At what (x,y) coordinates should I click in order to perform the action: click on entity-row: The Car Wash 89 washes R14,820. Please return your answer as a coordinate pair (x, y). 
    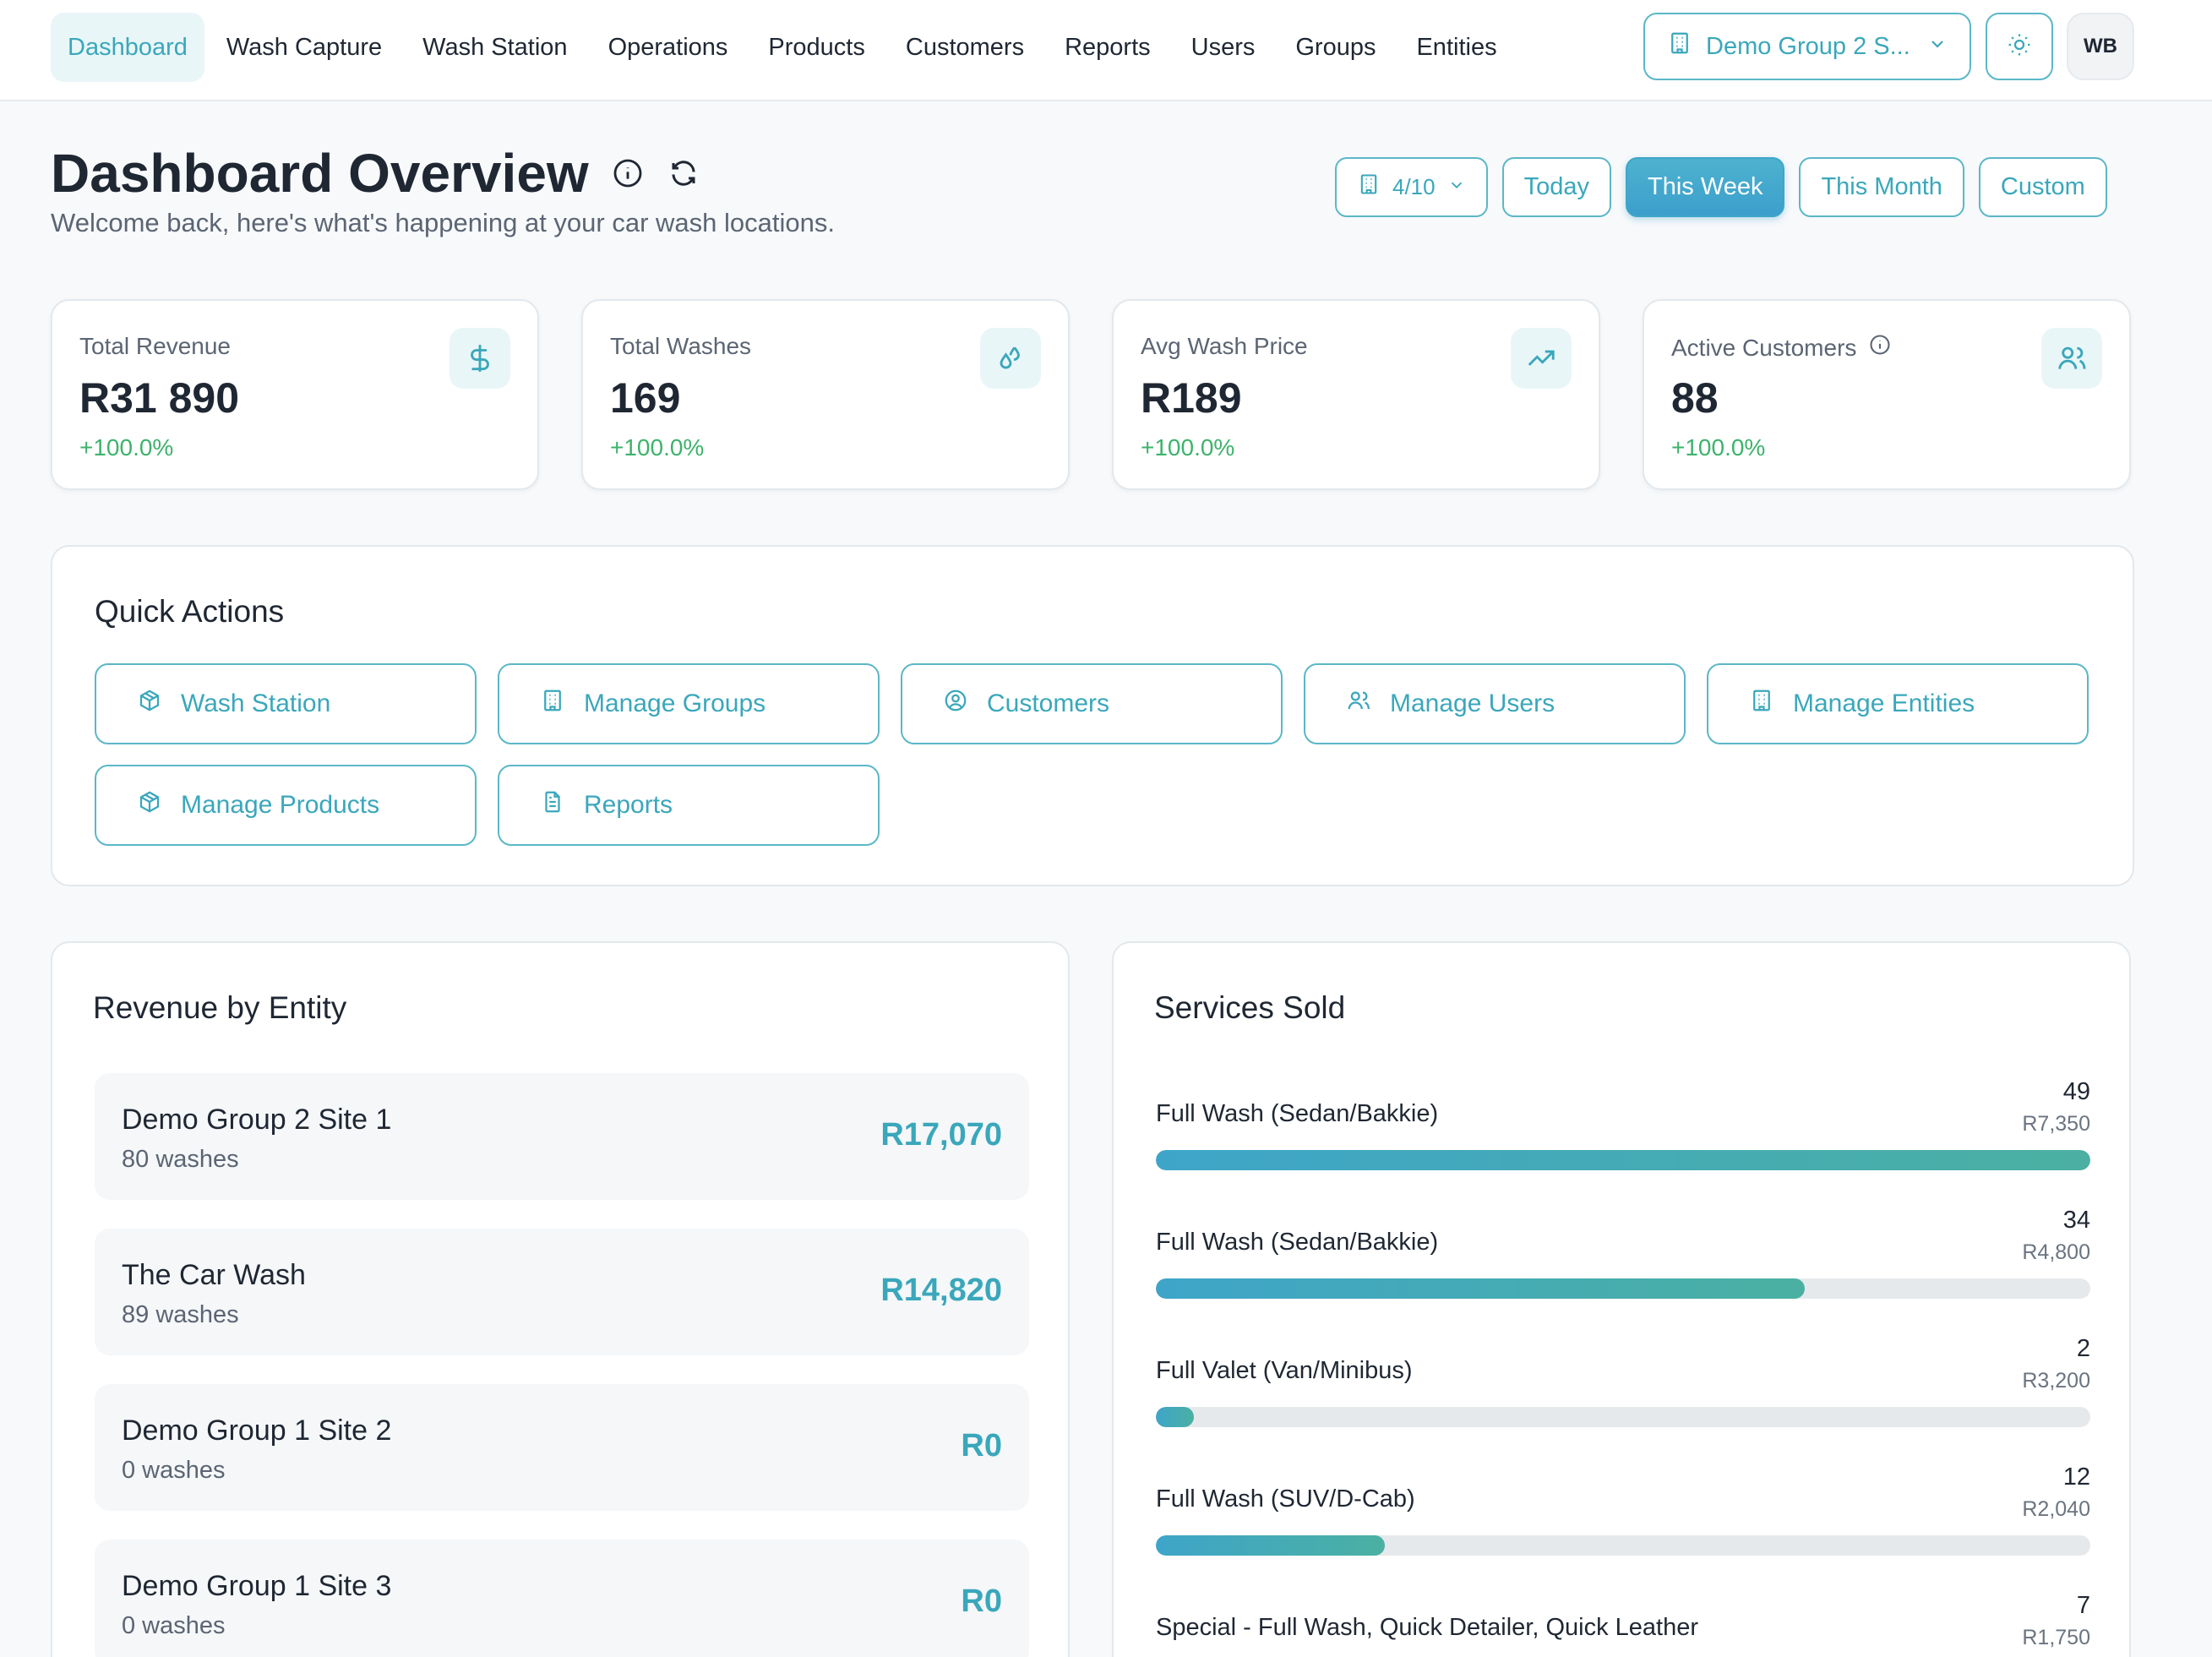
    Looking at the image, I should click on (562, 1292).